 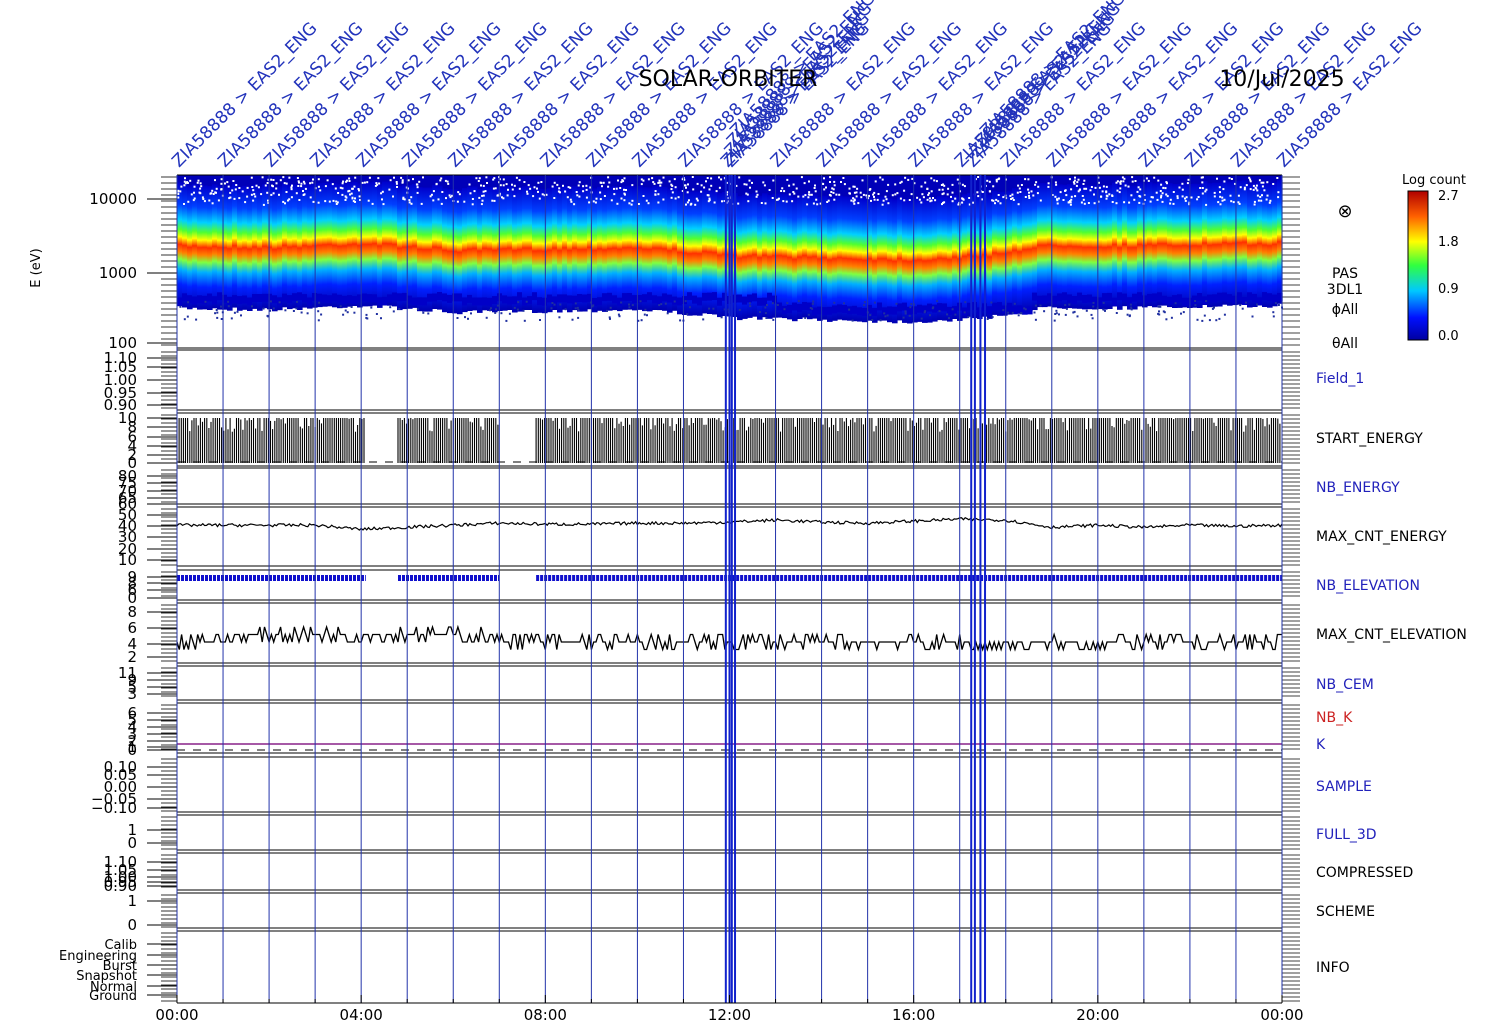 I want to click on panel-label-compressed: COMPRESSED, so click(x=1364, y=873).